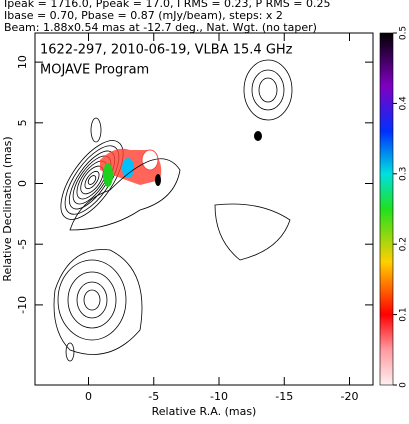 The height and width of the screenshot is (424, 409). What do you see at coordinates (22, 62) in the screenshot?
I see `y-tick-label: 10` at bounding box center [22, 62].